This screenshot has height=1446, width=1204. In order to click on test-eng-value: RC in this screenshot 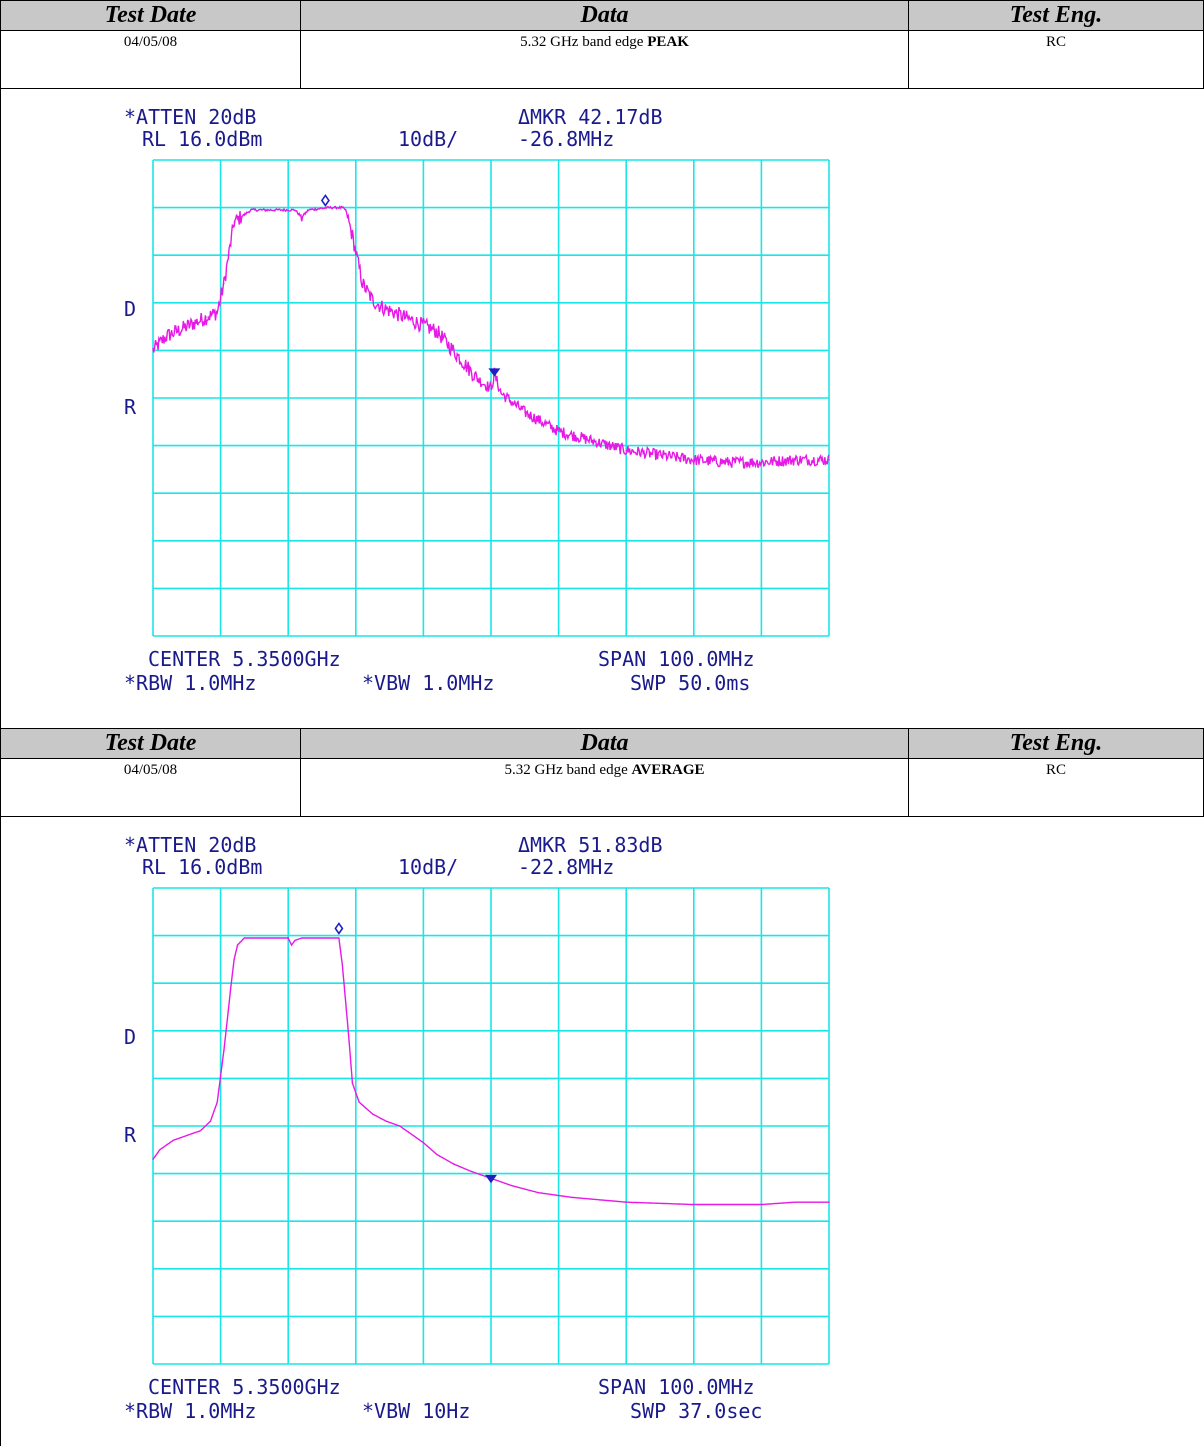, I will do `click(1056, 787)`.